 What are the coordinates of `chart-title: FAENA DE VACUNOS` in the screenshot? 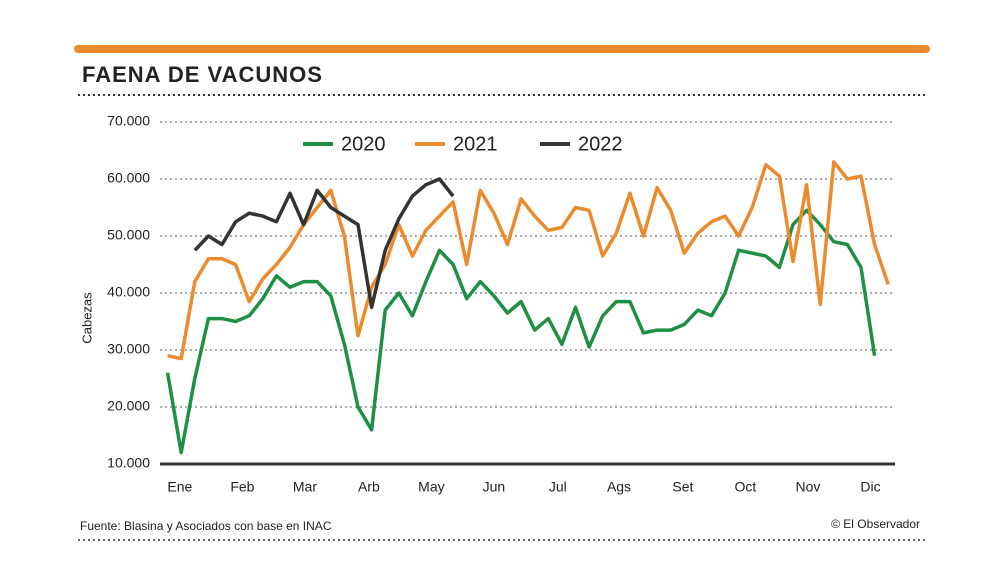 It's located at (202, 74).